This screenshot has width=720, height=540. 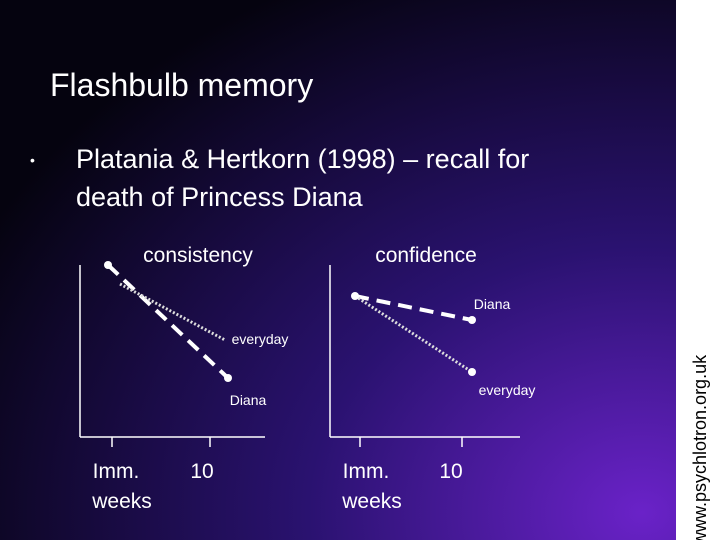 I want to click on chart-title: confidence, so click(x=426, y=255).